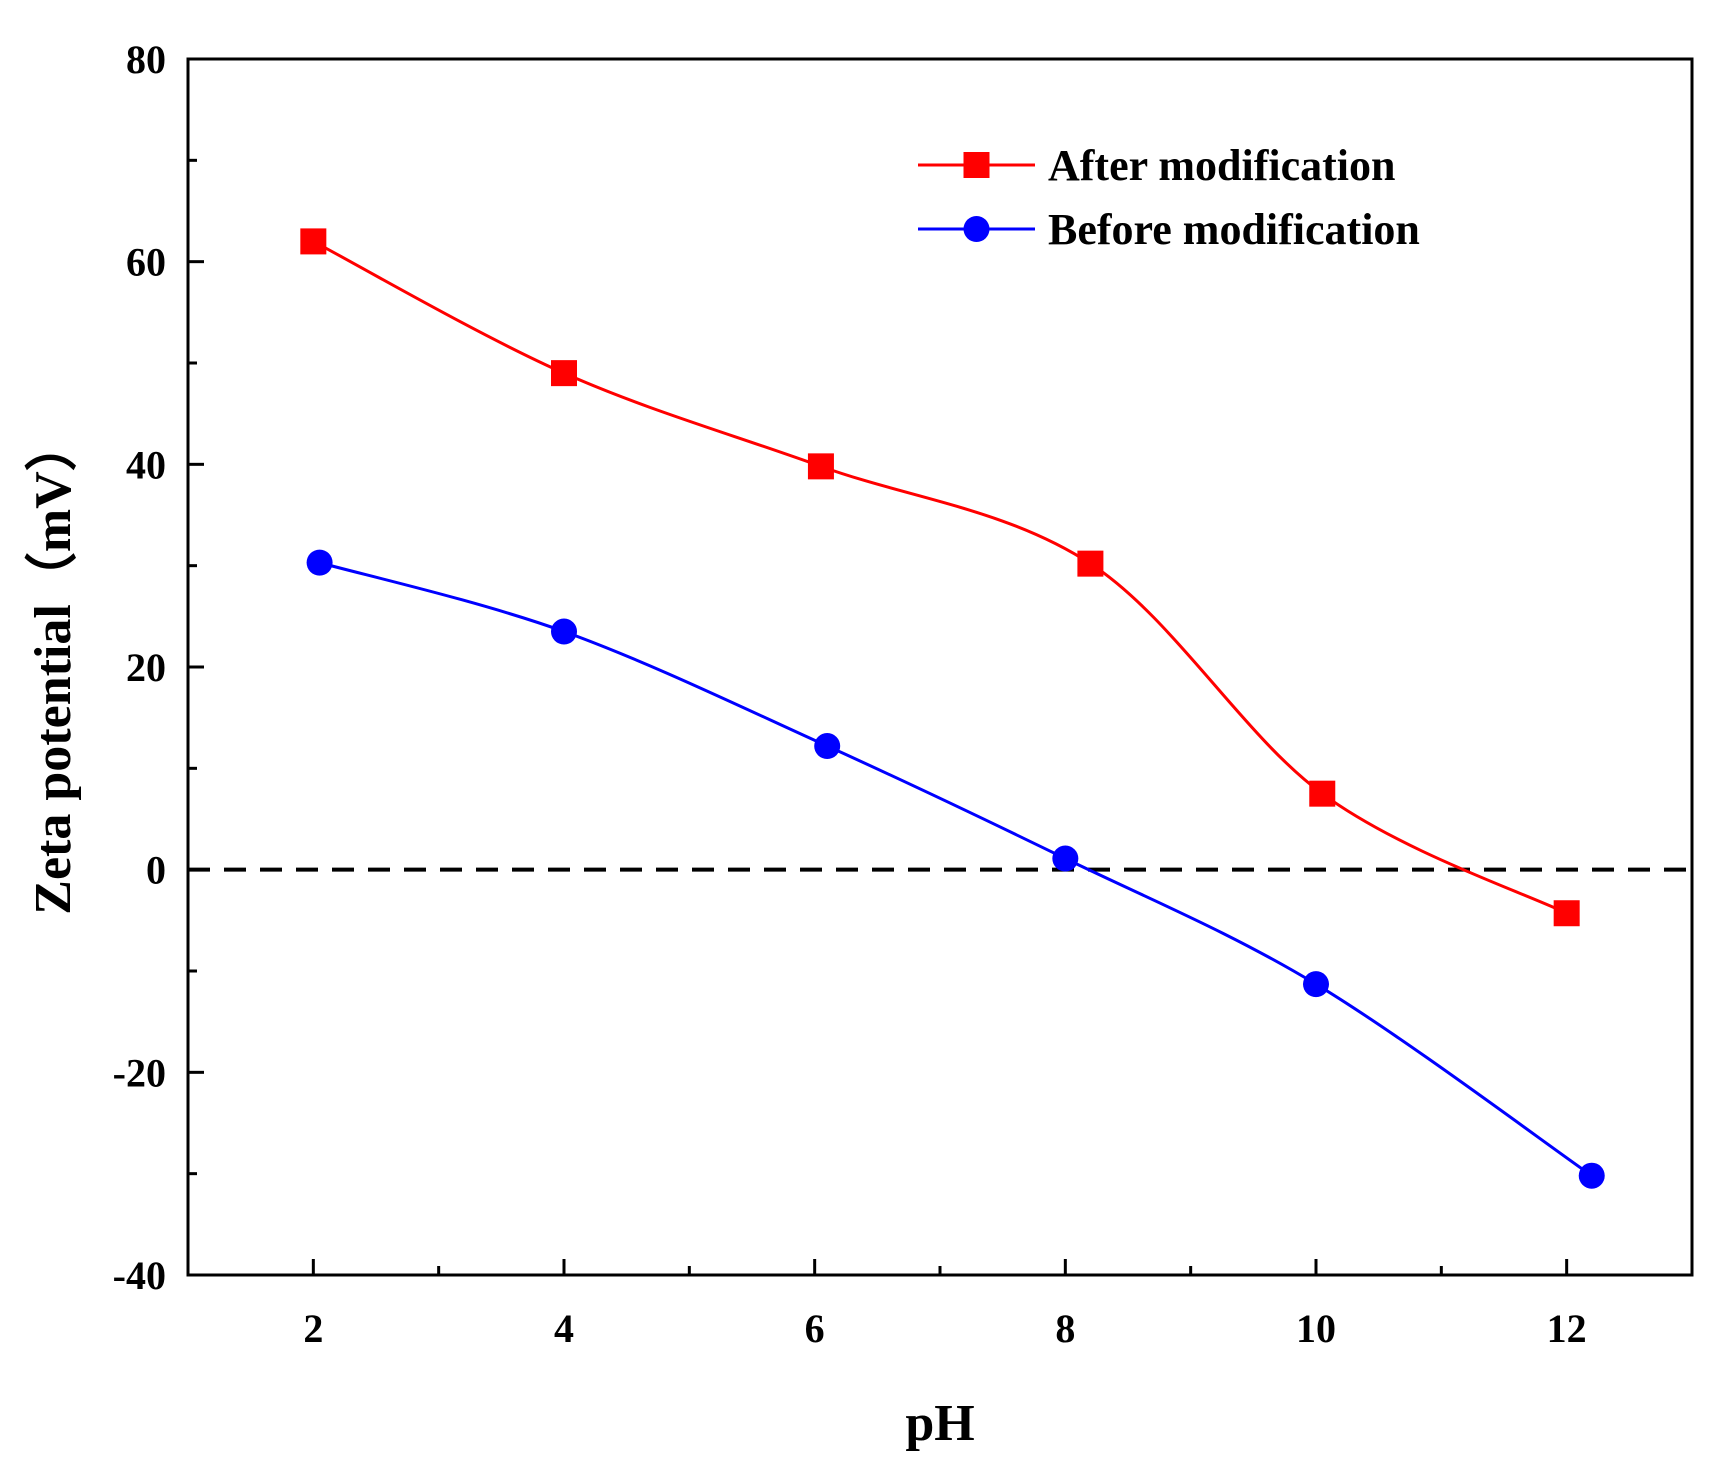  I want to click on x-axis-title: pH, so click(939, 1423).